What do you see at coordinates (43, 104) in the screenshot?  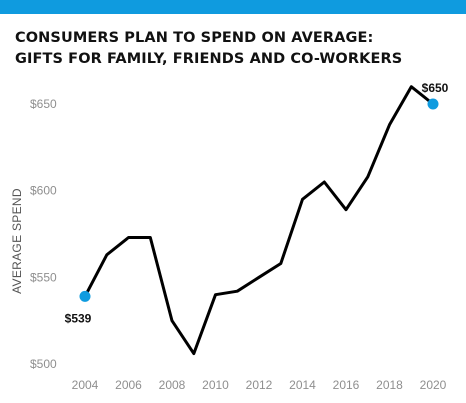 I see `y-tick-label: $650` at bounding box center [43, 104].